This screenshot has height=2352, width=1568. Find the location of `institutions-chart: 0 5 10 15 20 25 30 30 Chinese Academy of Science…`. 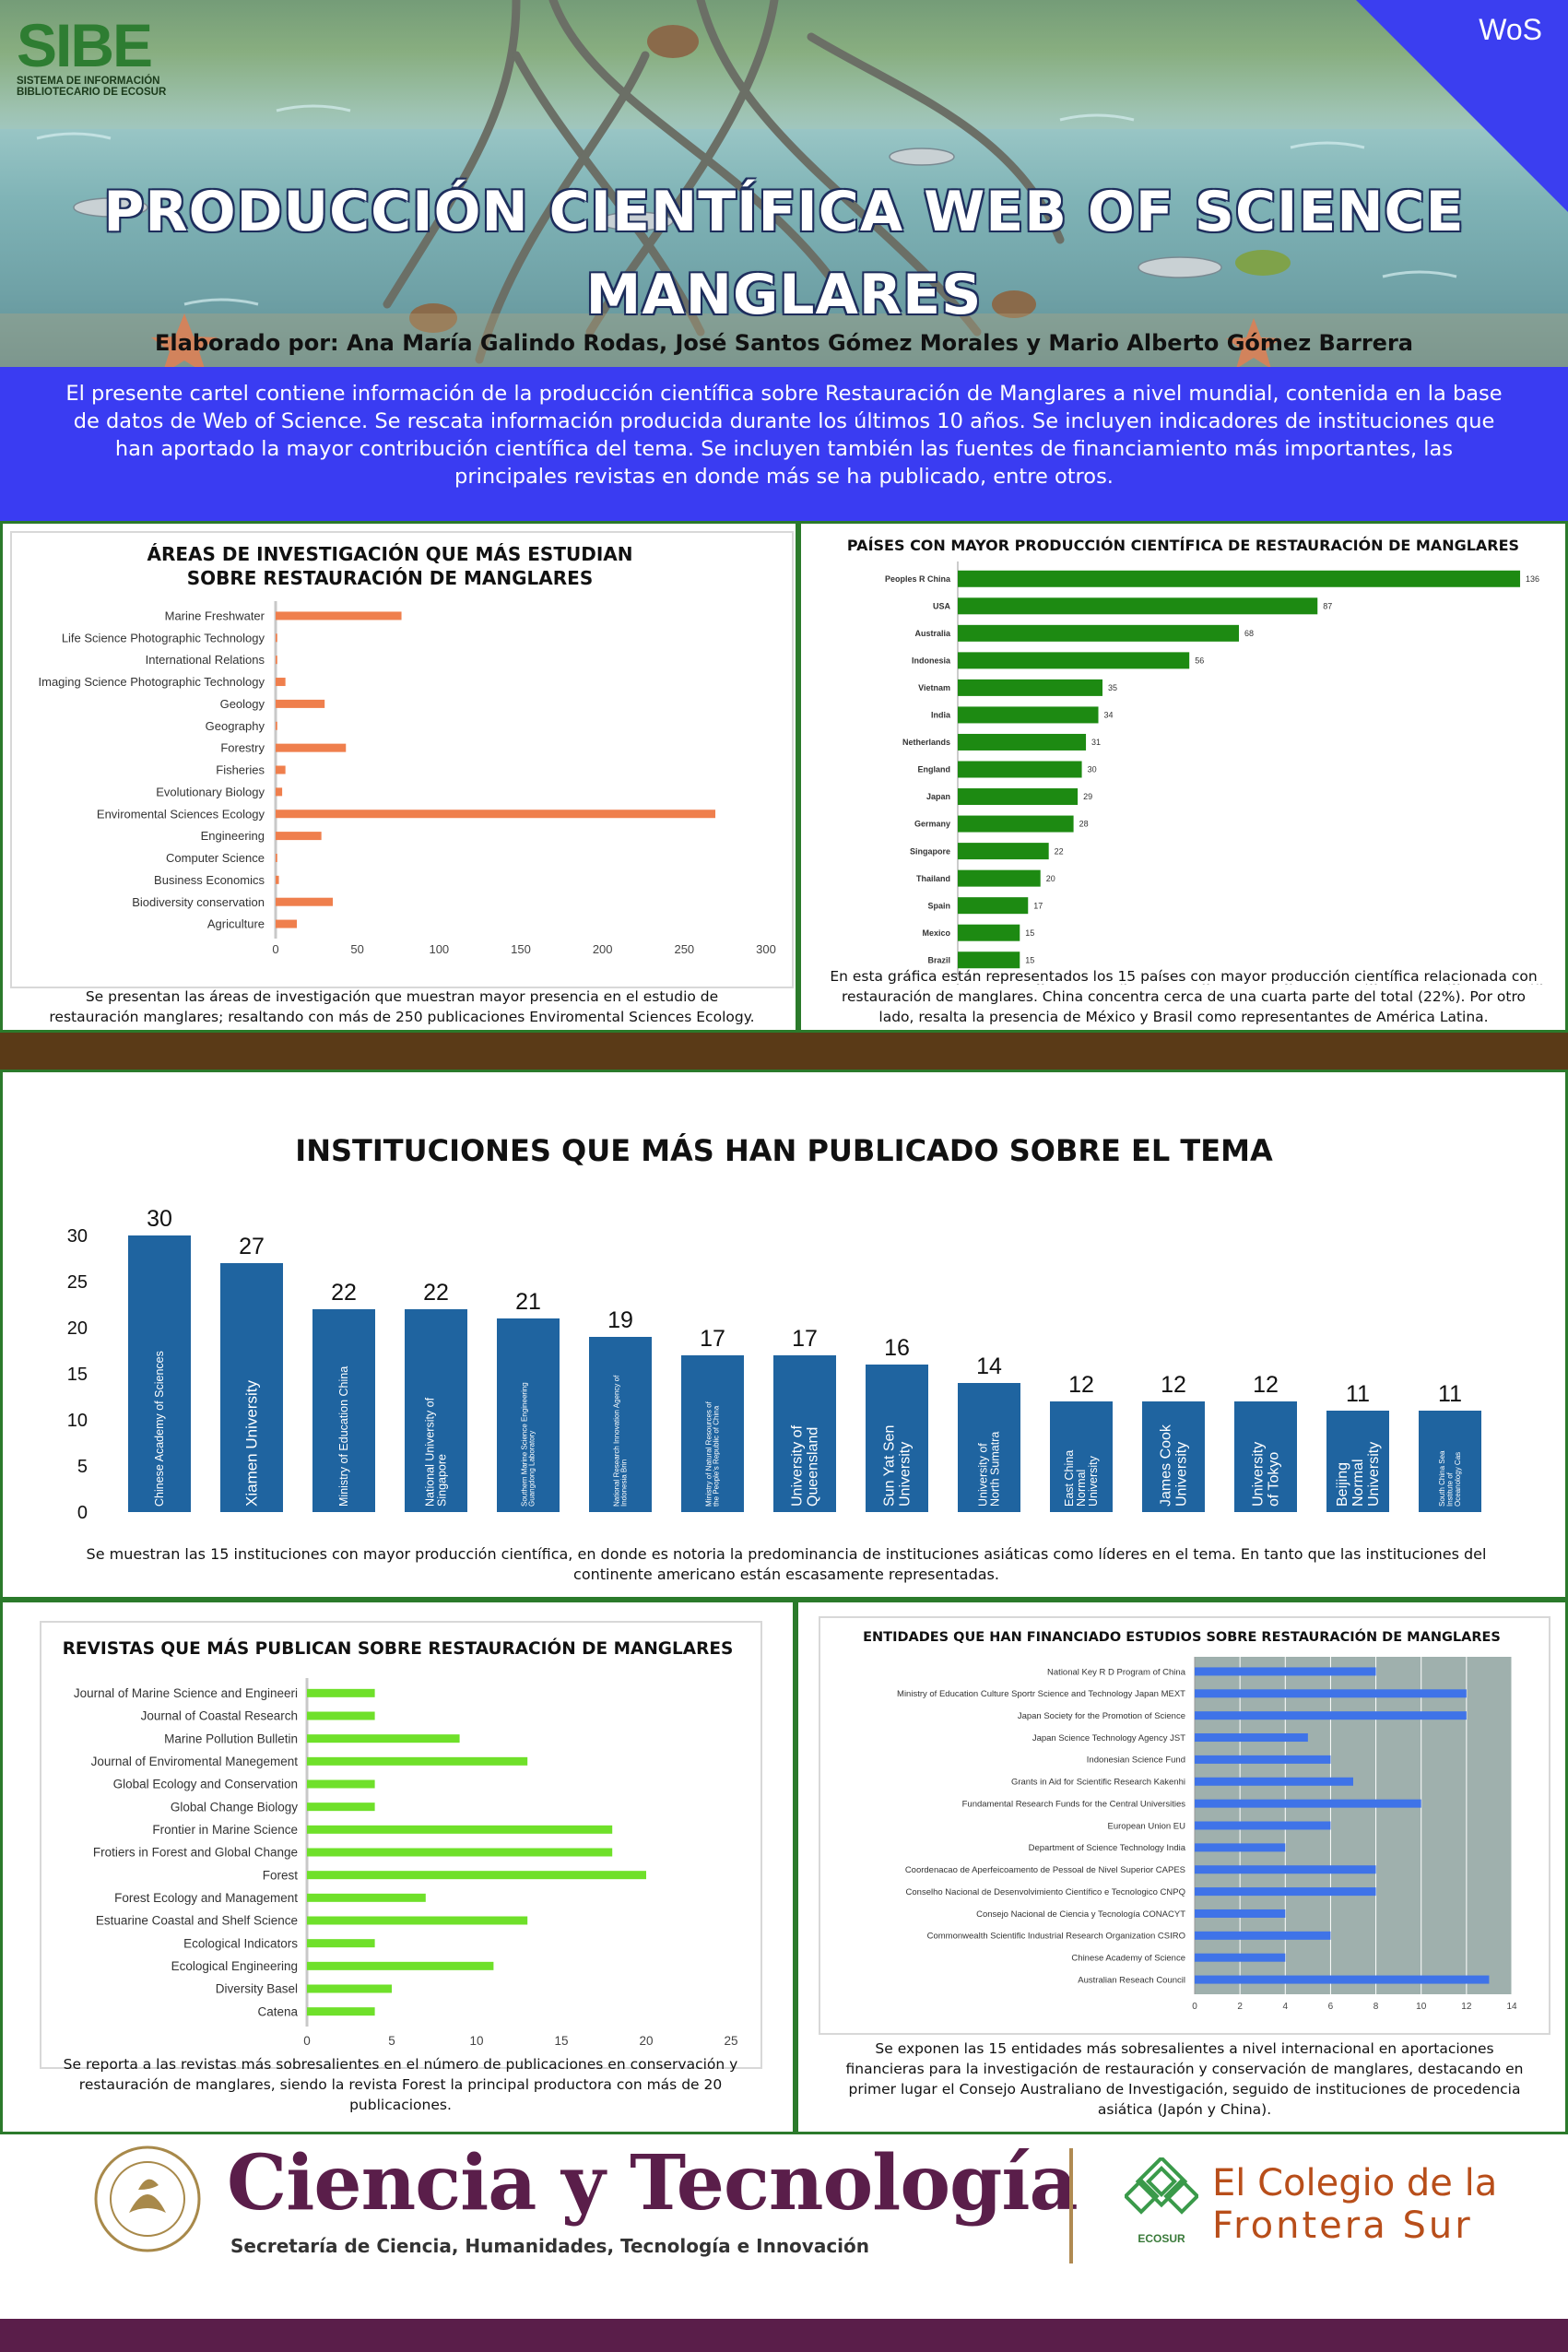

institutions-chart: 0 5 10 15 20 25 30 30 Chinese Academy of Science… is located at coordinates (774, 1365).